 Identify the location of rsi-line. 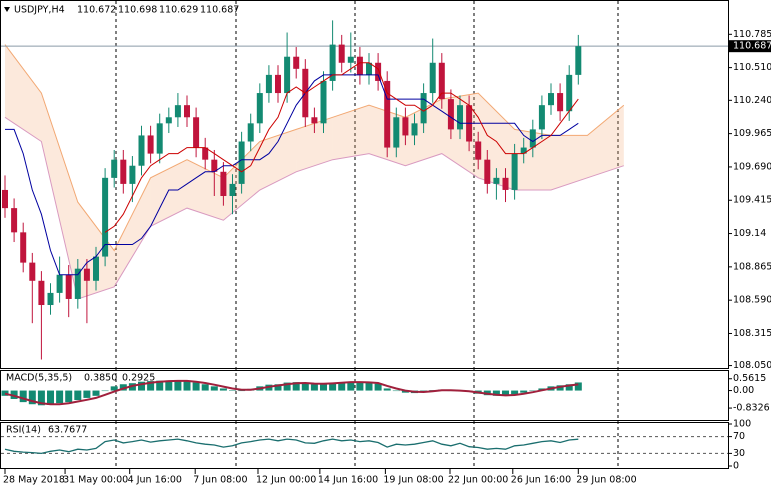
(291, 446).